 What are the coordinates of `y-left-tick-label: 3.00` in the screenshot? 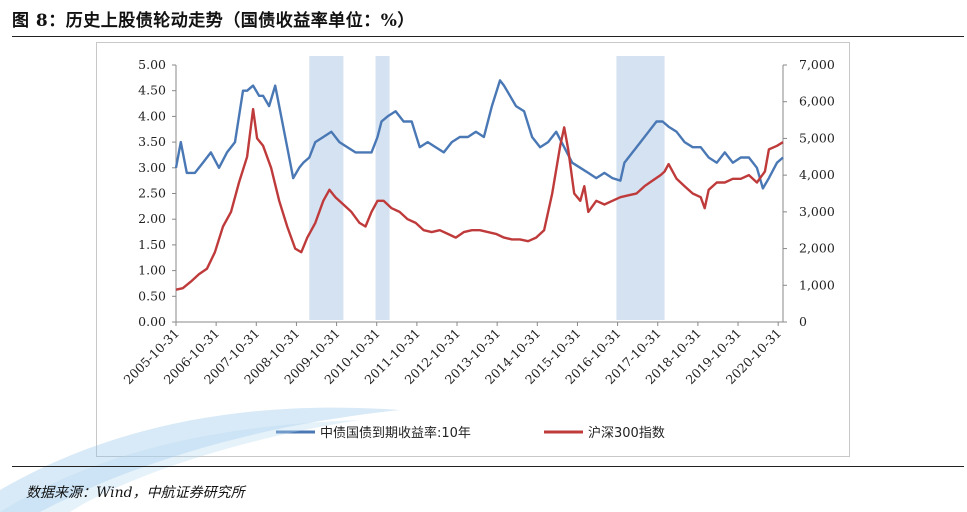 It's located at (152, 167).